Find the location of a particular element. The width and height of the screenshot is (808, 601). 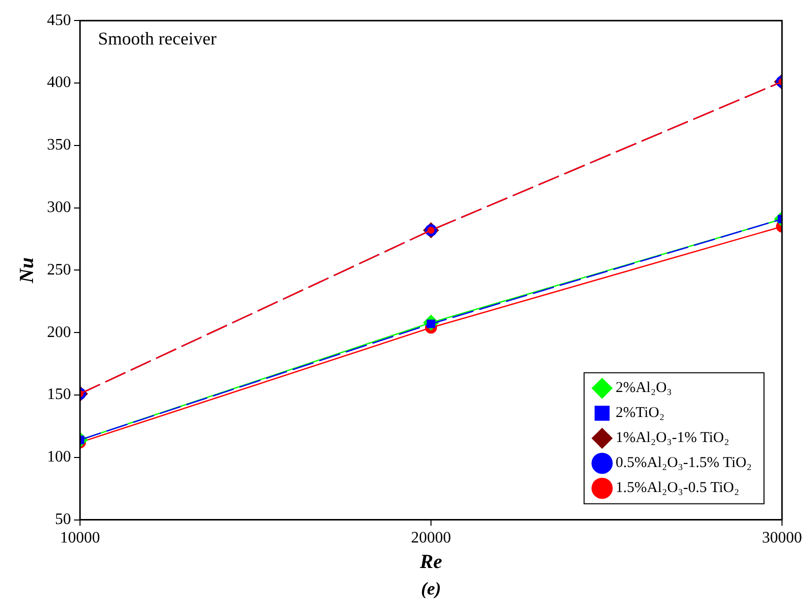

legend-label: 0.5%Al₂O₃-1.5% TiO₂ is located at coordinates (684, 463).